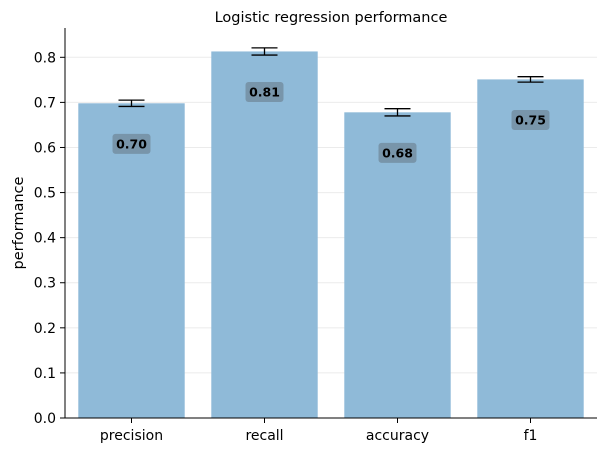 The height and width of the screenshot is (453, 606). I want to click on data-label-precision: 0.70, so click(131, 143).